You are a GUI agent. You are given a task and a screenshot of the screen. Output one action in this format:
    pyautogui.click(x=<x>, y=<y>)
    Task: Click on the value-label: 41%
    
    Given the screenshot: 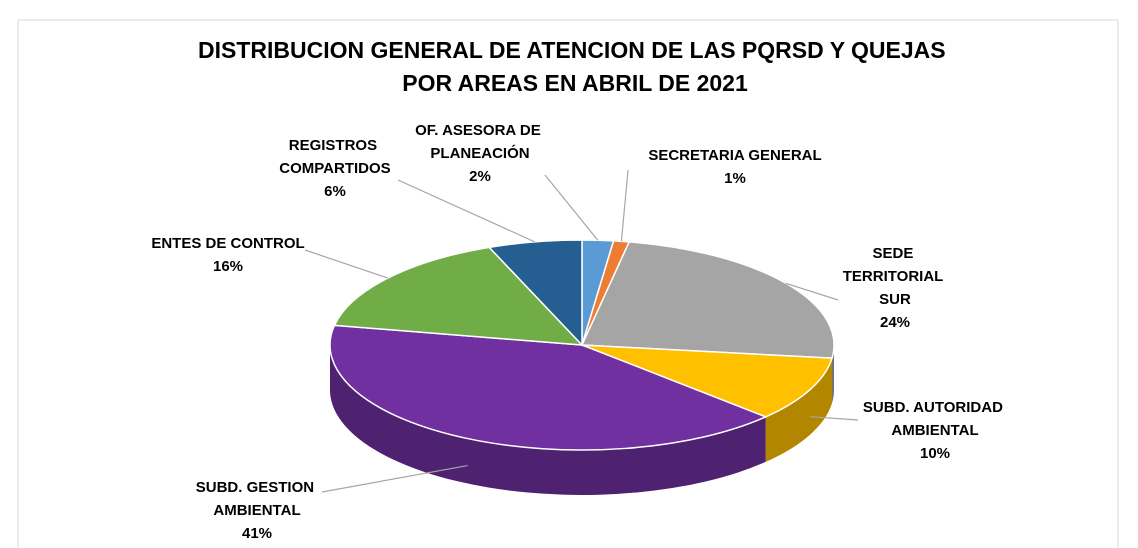 What is the action you would take?
    pyautogui.click(x=257, y=533)
    